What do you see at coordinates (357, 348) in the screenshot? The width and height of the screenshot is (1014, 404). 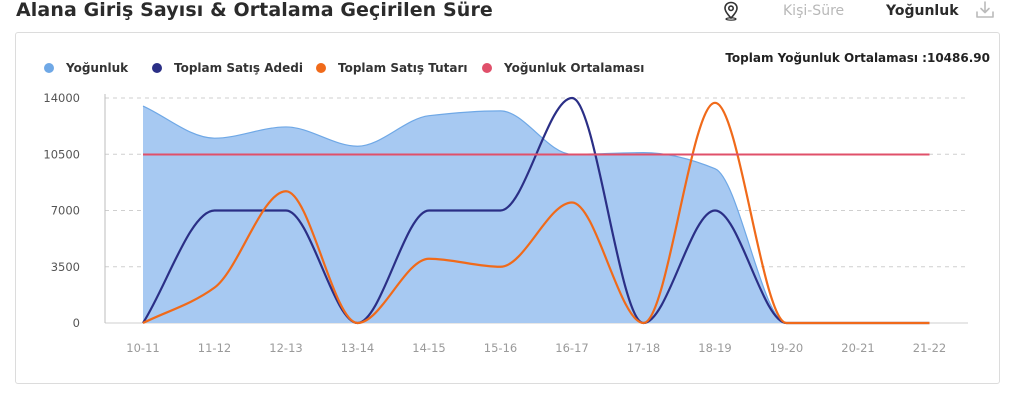 I see `x-tick-label: 13-14` at bounding box center [357, 348].